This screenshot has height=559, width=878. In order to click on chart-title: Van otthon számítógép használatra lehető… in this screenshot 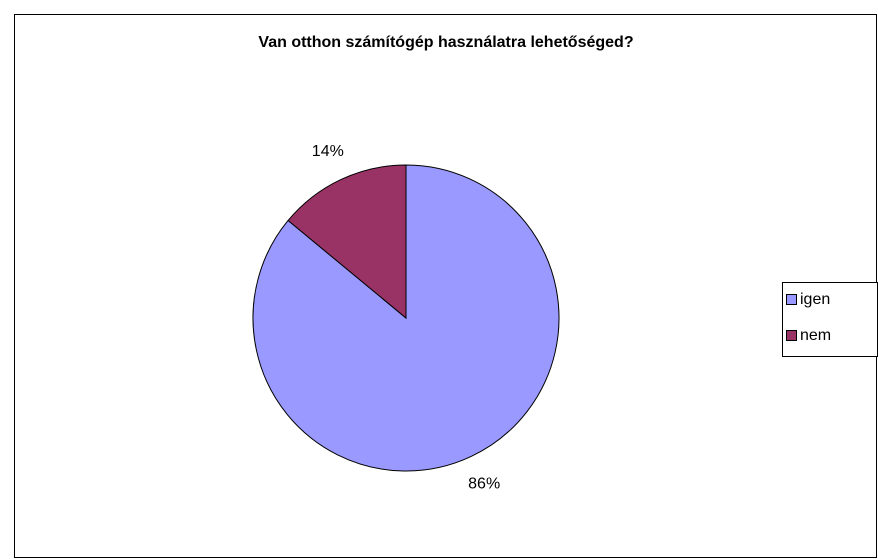, I will do `click(445, 42)`.